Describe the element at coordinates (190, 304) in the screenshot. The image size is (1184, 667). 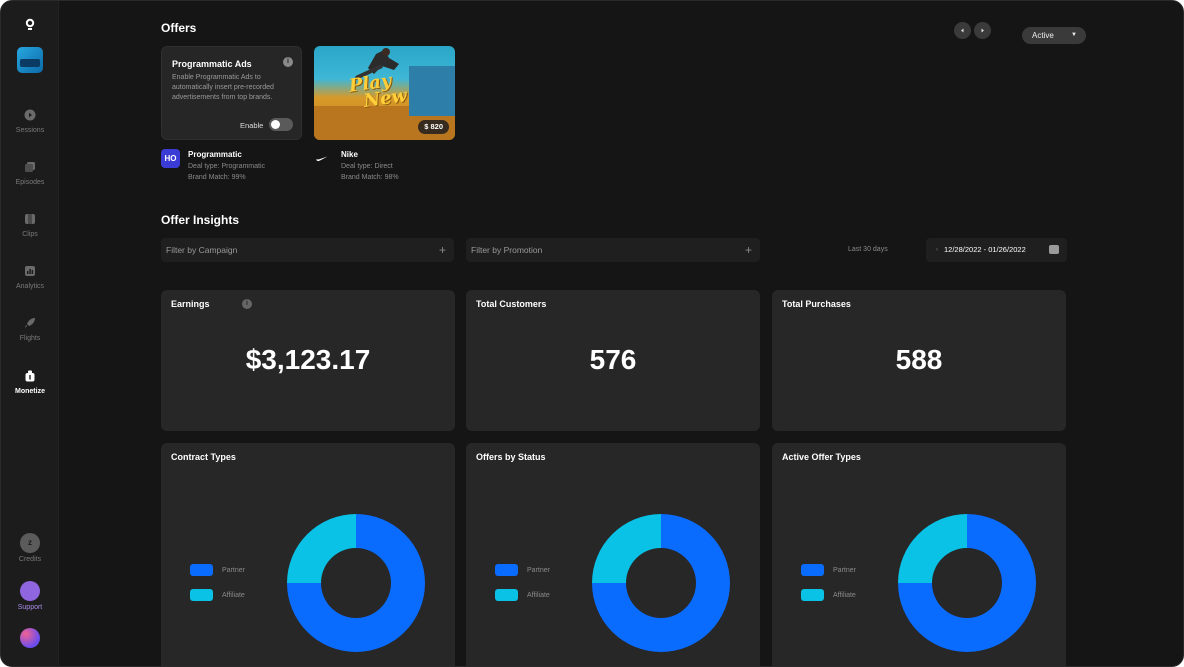
I see `stat-label: Earnings` at that location.